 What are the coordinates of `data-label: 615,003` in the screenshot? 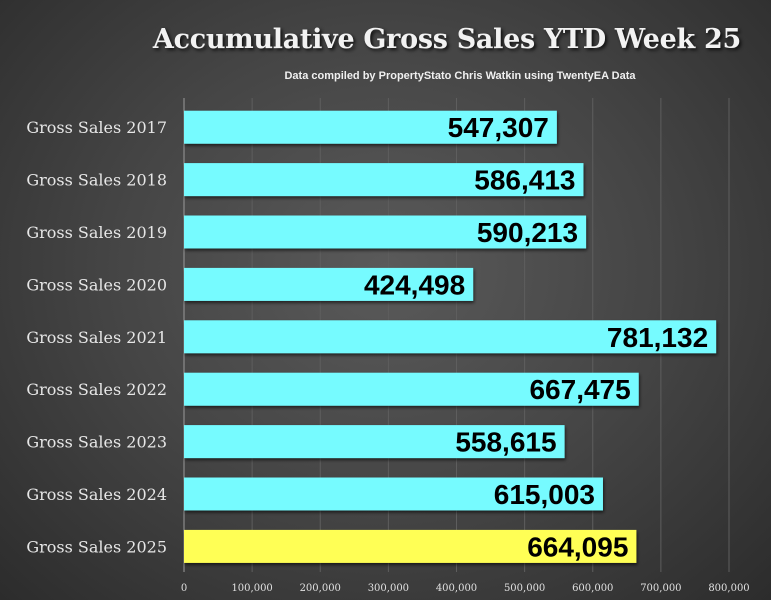 It's located at (544, 494).